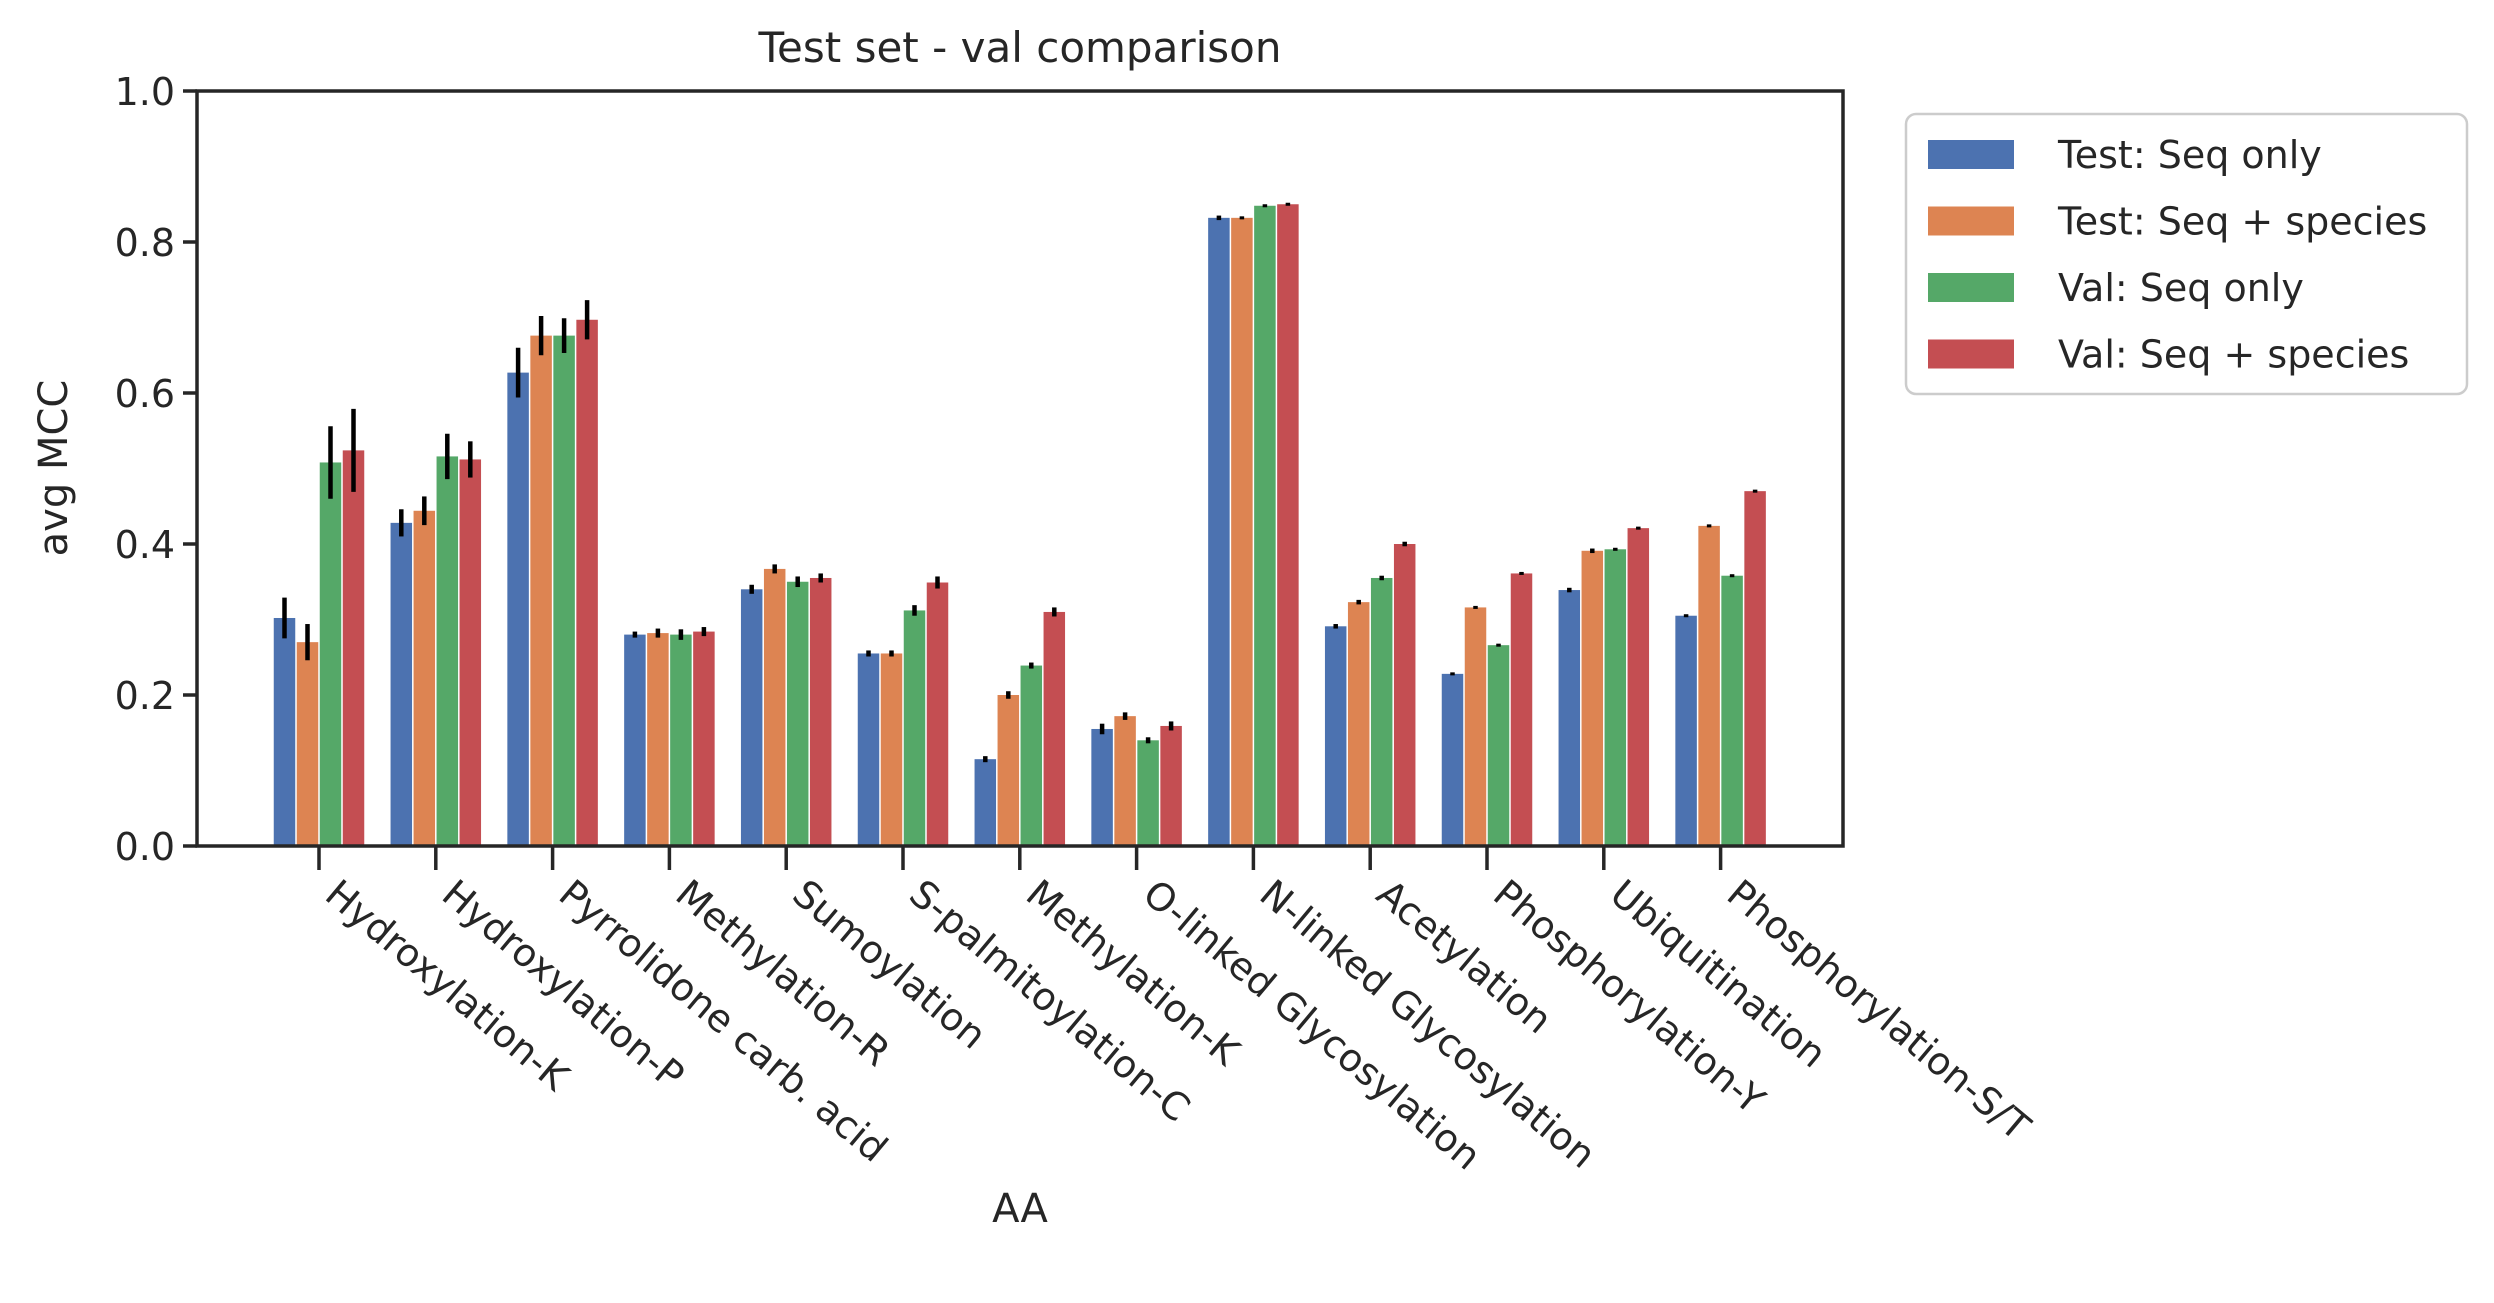  I want to click on chart-title: Test set - val comparison, so click(1020, 47).